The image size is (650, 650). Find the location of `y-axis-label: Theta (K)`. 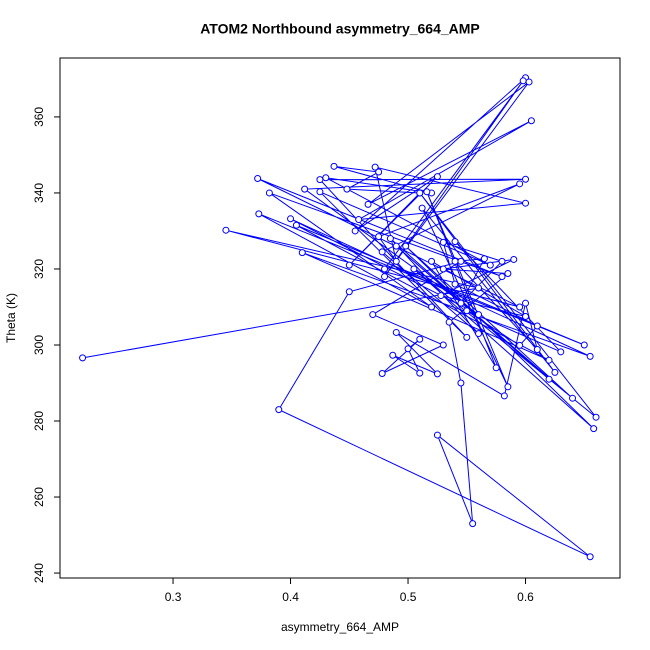

y-axis-label: Theta (K) is located at coordinates (11, 318).